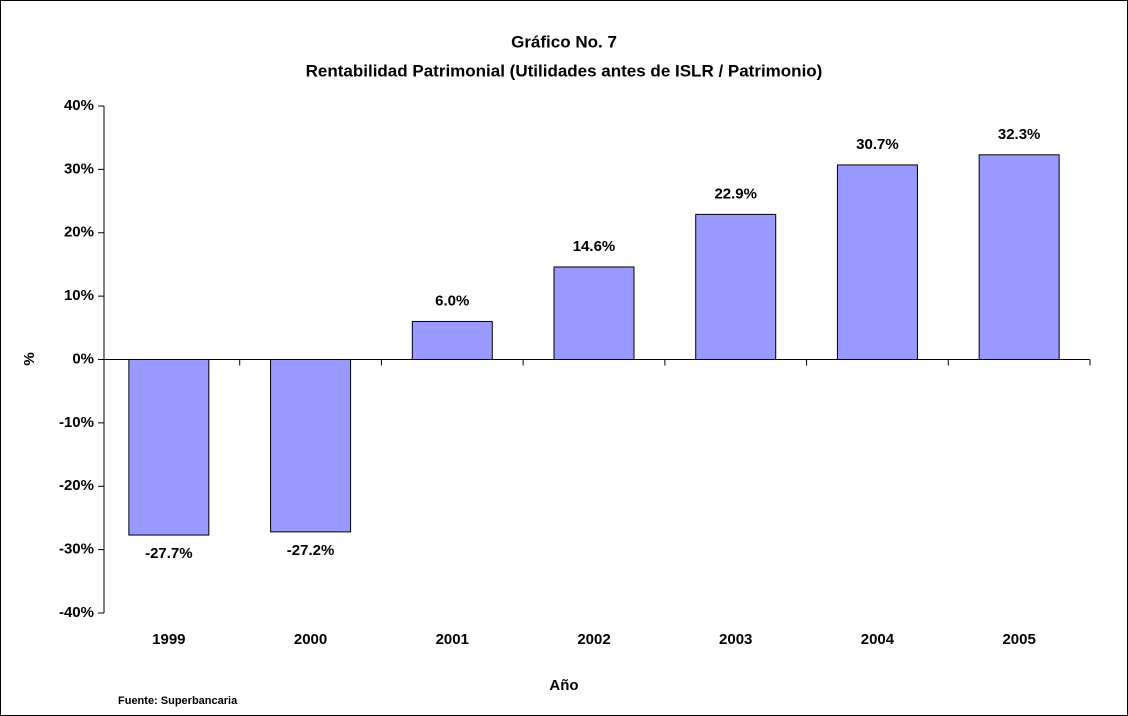  I want to click on source-note: Fuente: Superbancaria, so click(178, 701).